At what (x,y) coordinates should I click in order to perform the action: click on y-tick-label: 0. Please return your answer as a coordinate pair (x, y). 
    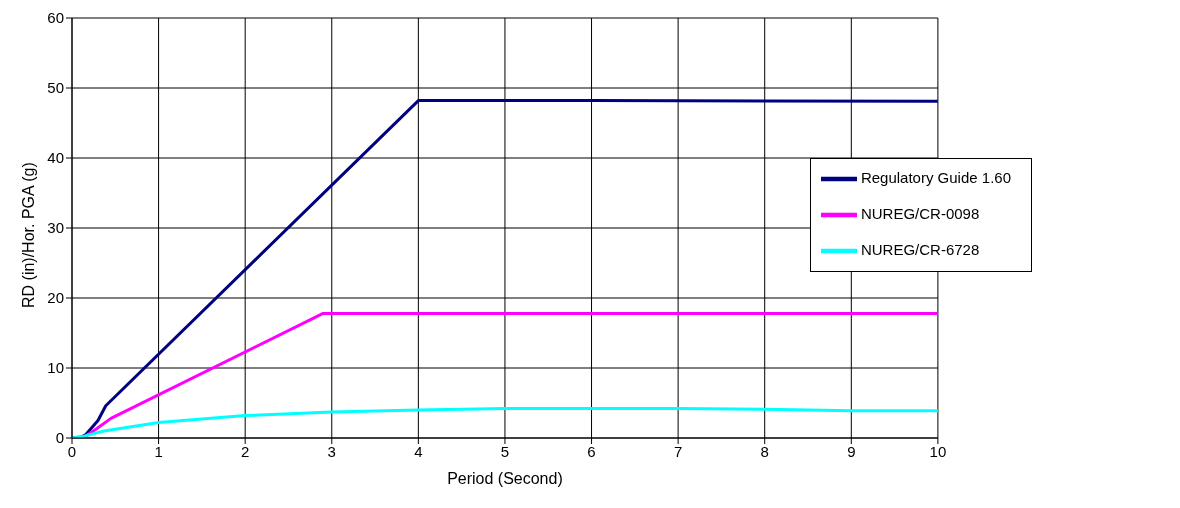
    Looking at the image, I should click on (59, 438).